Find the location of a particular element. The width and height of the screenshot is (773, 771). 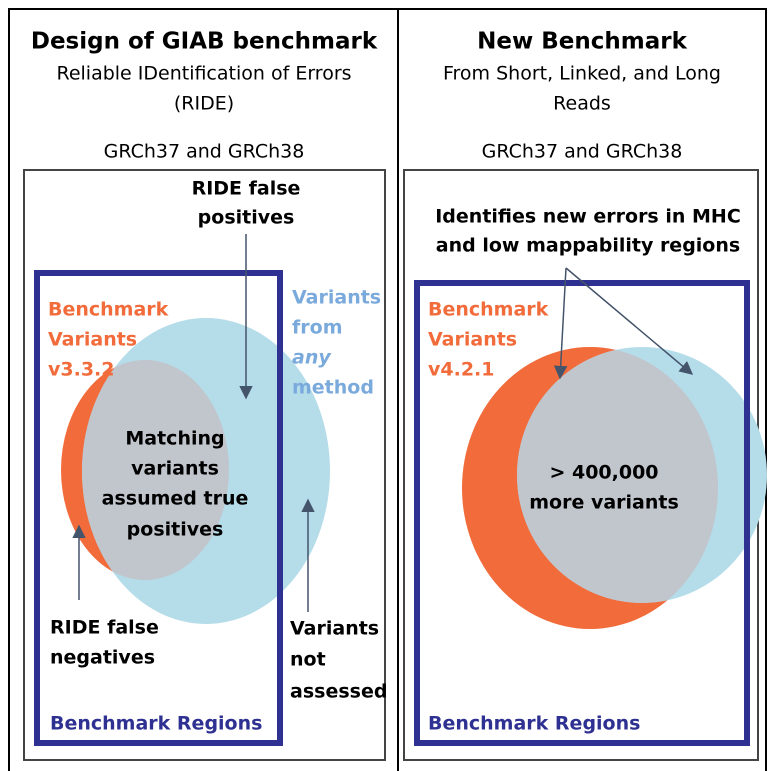

label: and low mappability regions is located at coordinates (588, 246).